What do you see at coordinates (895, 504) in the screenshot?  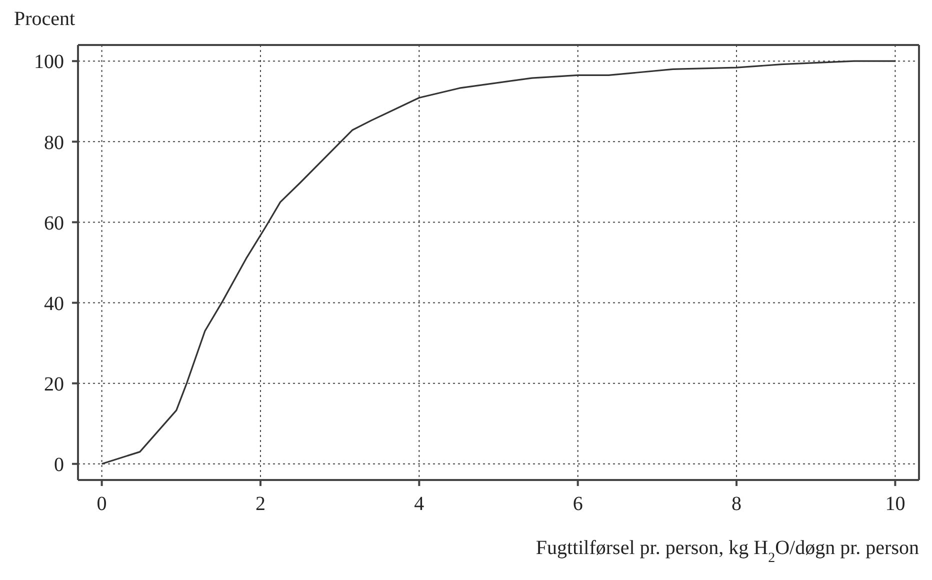 I see `x-tick-label: 10` at bounding box center [895, 504].